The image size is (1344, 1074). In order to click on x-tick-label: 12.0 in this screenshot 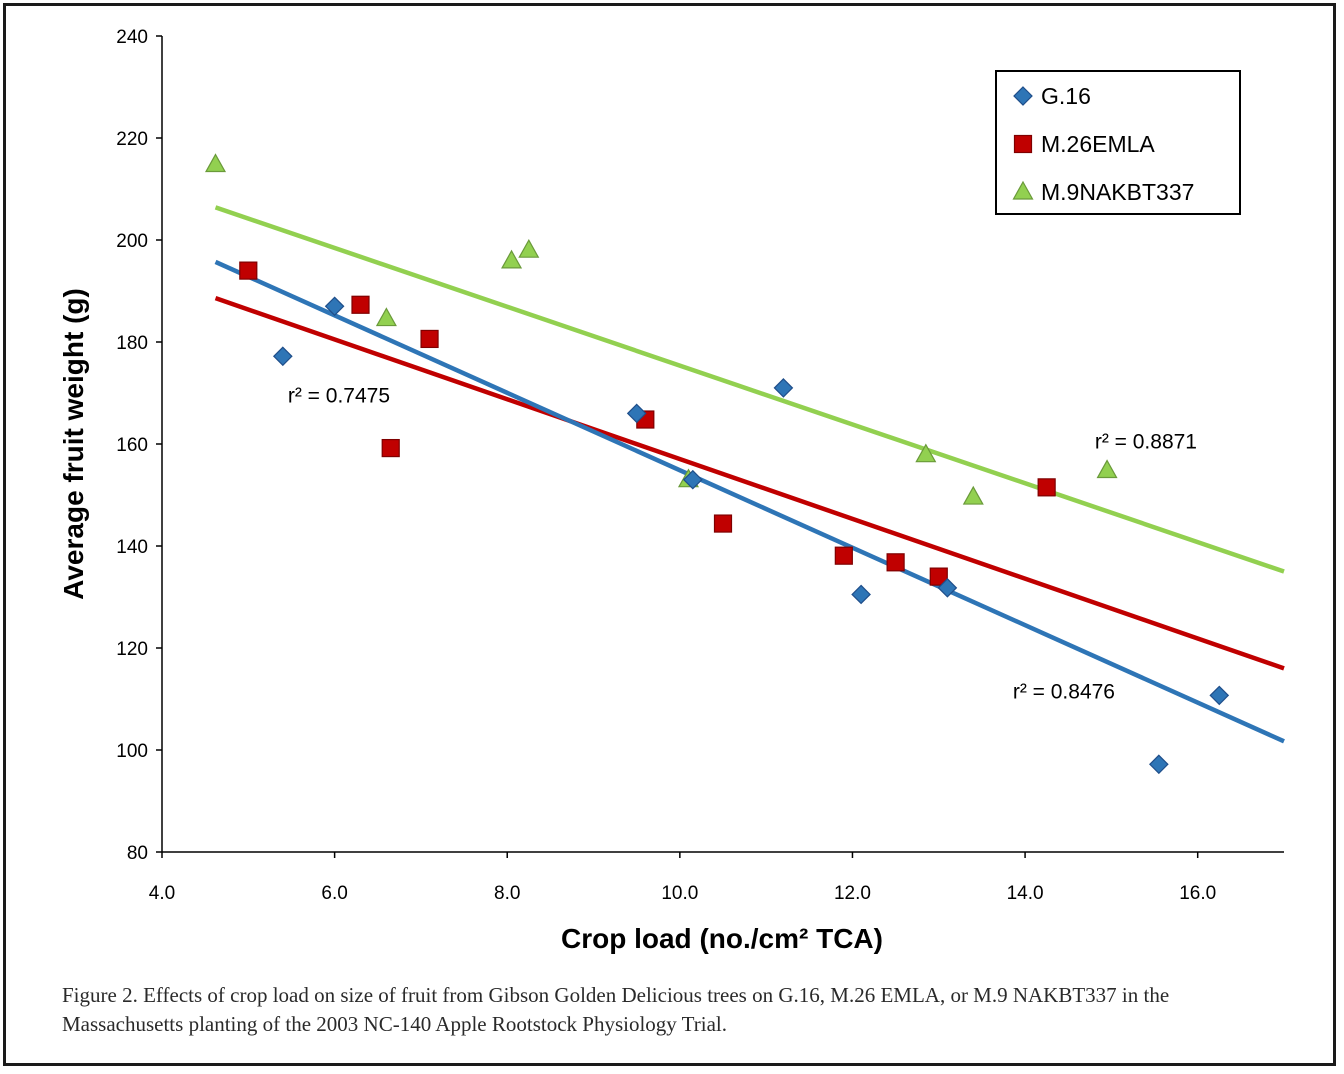, I will do `click(852, 893)`.